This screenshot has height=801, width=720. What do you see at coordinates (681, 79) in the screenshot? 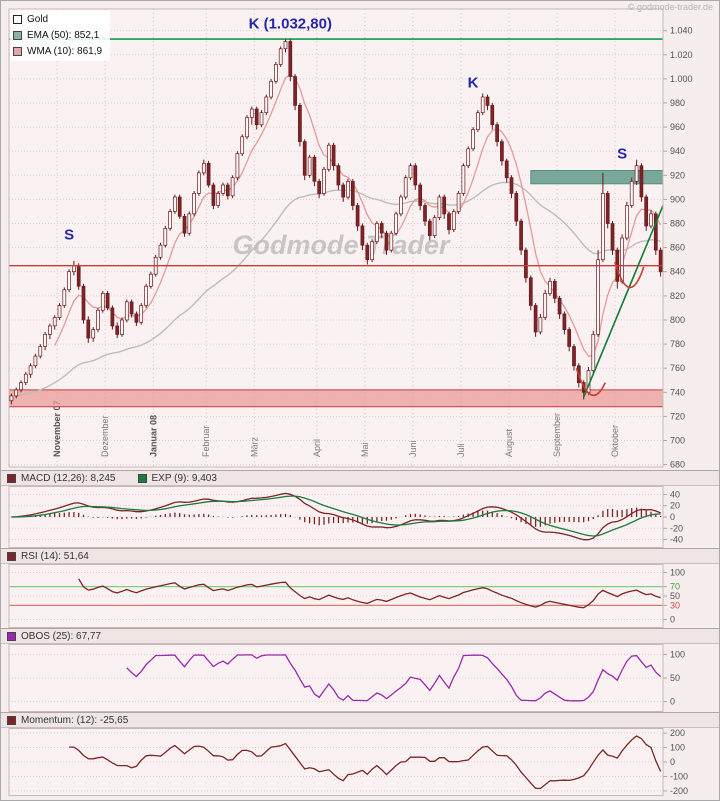
I see `price-tick-label: 1.000` at bounding box center [681, 79].